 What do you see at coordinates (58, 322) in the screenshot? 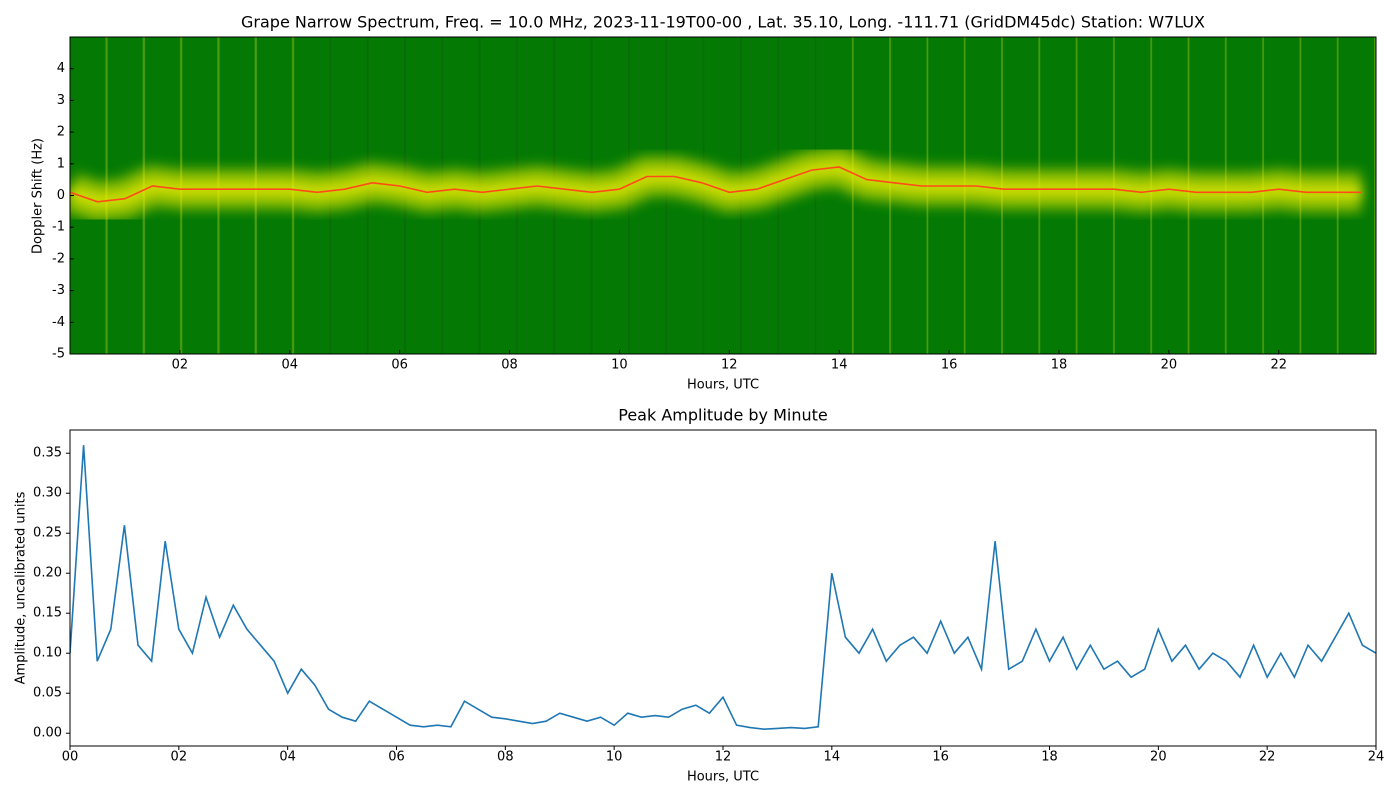
I see `y-tick-label: -4` at bounding box center [58, 322].